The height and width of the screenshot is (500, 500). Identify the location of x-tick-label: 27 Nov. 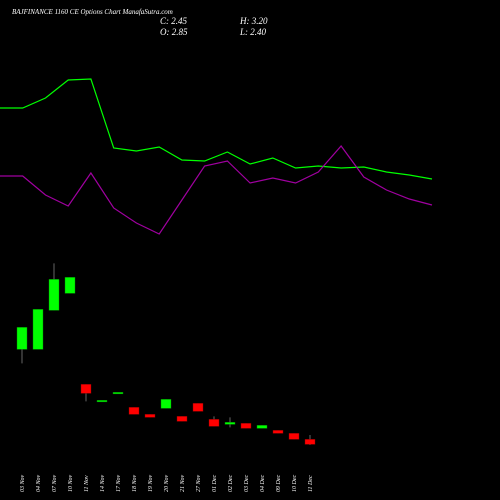
(199, 483).